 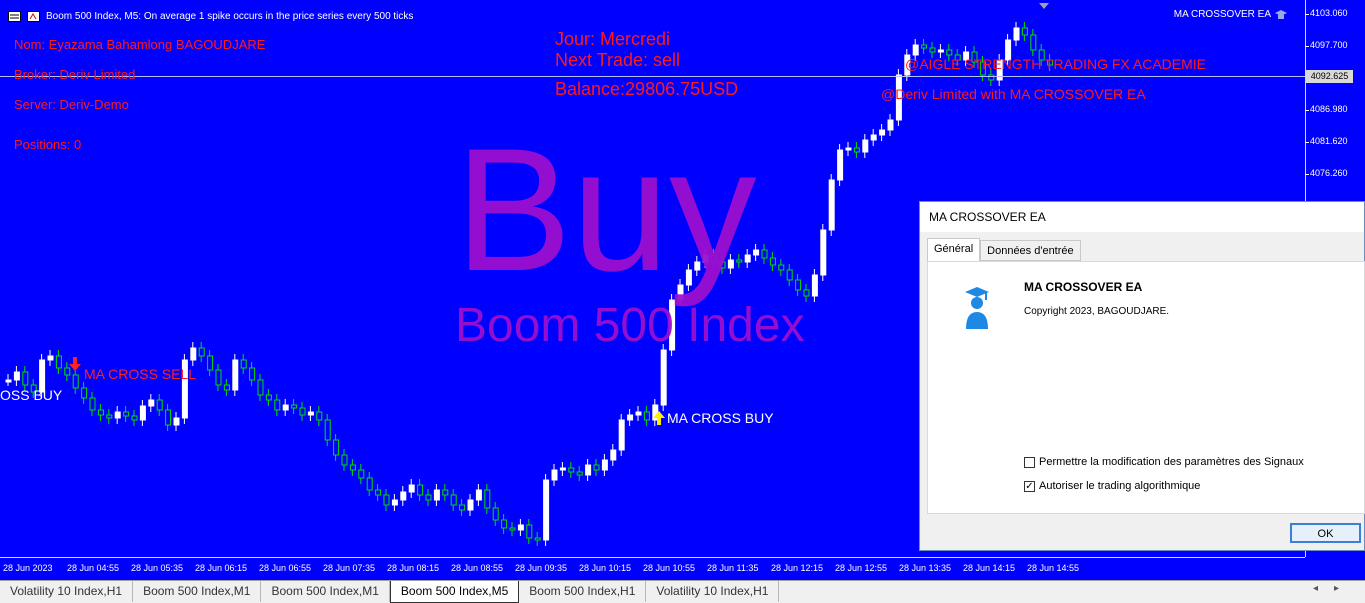 I want to click on tab-scroll-arrows: ◂▸, so click(x=1334, y=588).